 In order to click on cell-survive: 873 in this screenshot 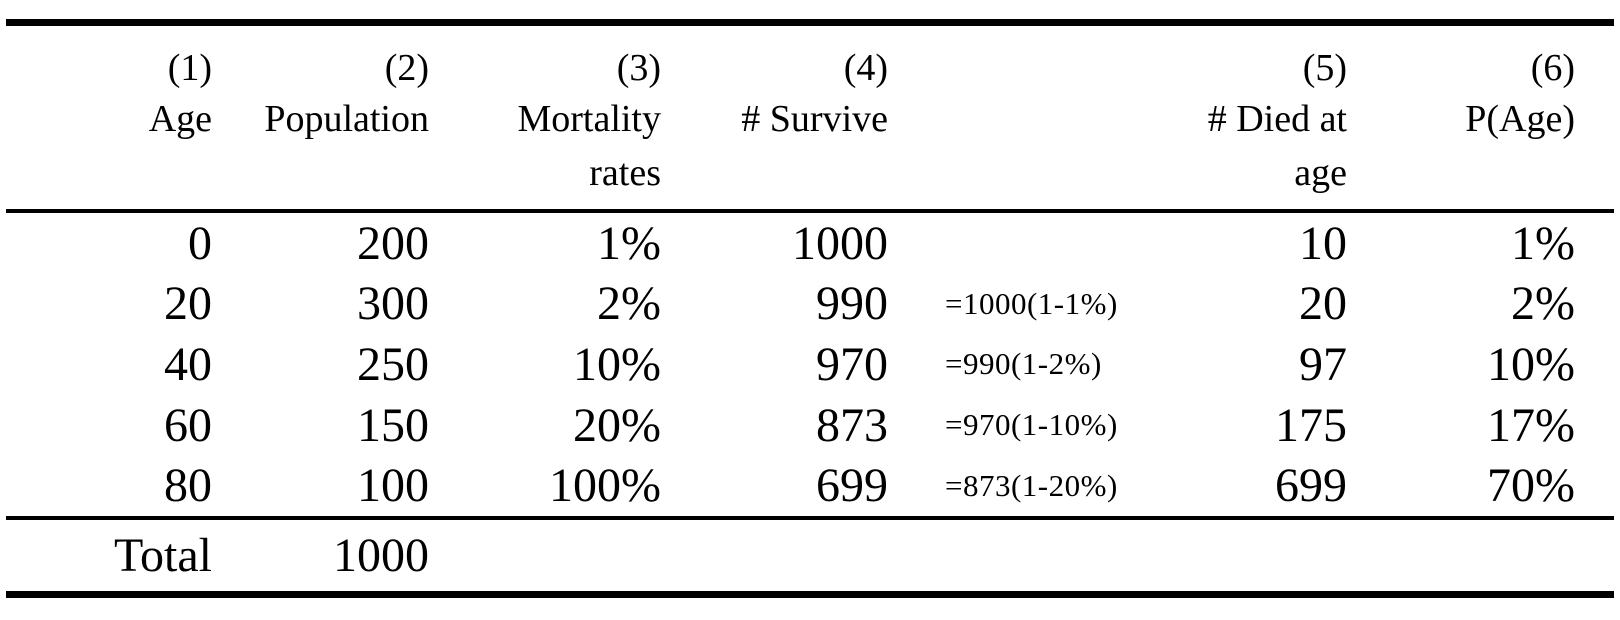, I will do `click(852, 425)`.